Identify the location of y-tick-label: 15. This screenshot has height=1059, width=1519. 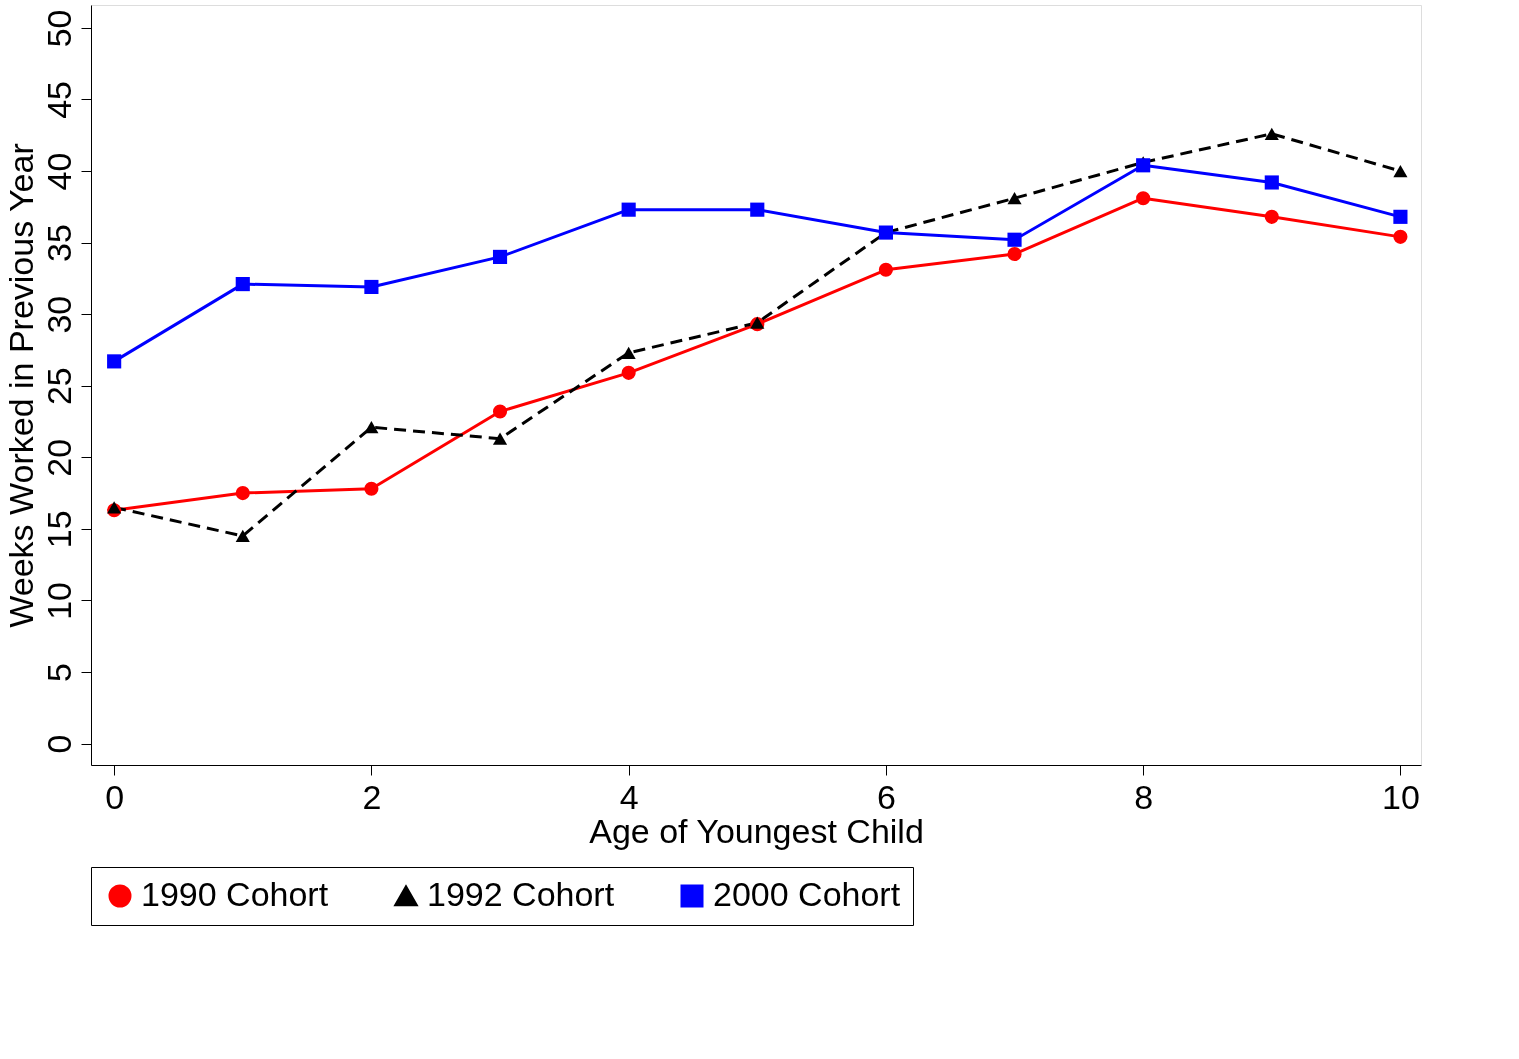
(58, 529).